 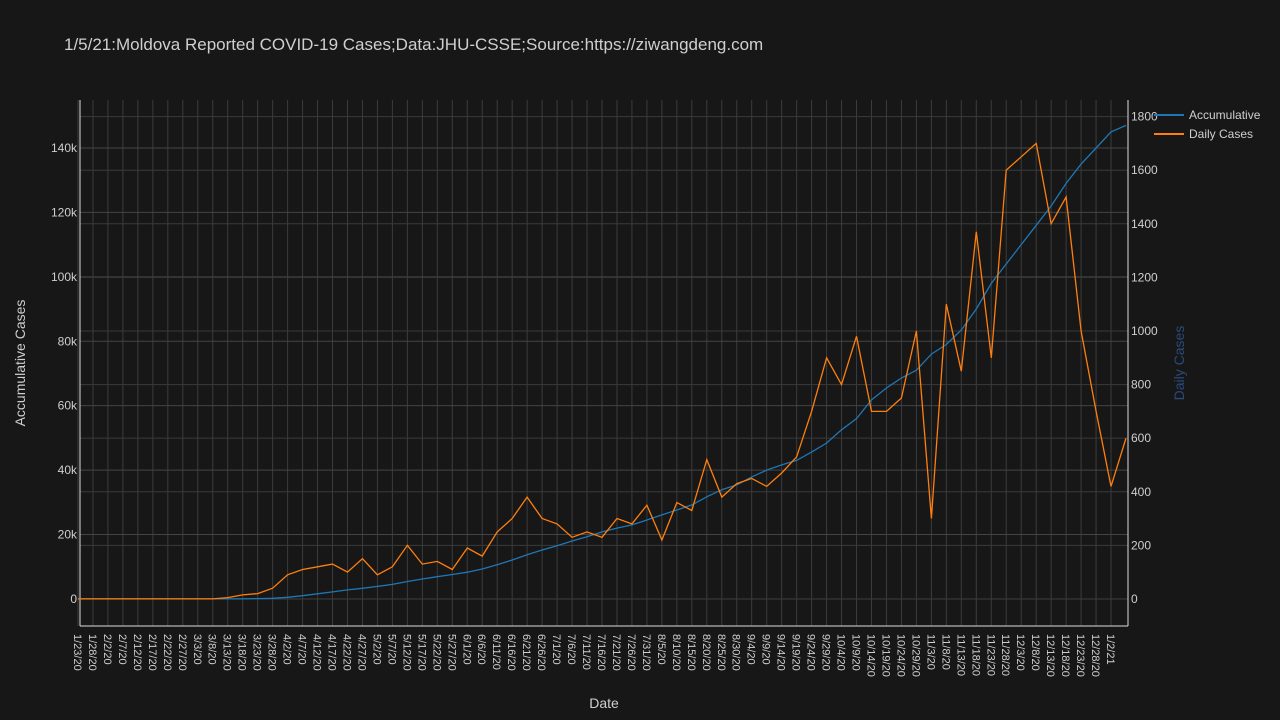 I want to click on x-tick-label: 7/26/20, so click(x=631, y=652).